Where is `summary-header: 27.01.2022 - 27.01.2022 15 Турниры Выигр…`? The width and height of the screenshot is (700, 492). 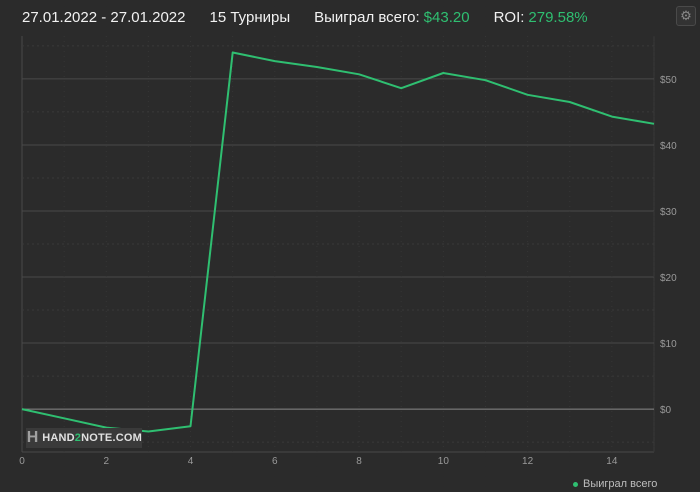
summary-header: 27.01.2022 - 27.01.2022 15 Турниры Выигр… is located at coordinates (305, 17).